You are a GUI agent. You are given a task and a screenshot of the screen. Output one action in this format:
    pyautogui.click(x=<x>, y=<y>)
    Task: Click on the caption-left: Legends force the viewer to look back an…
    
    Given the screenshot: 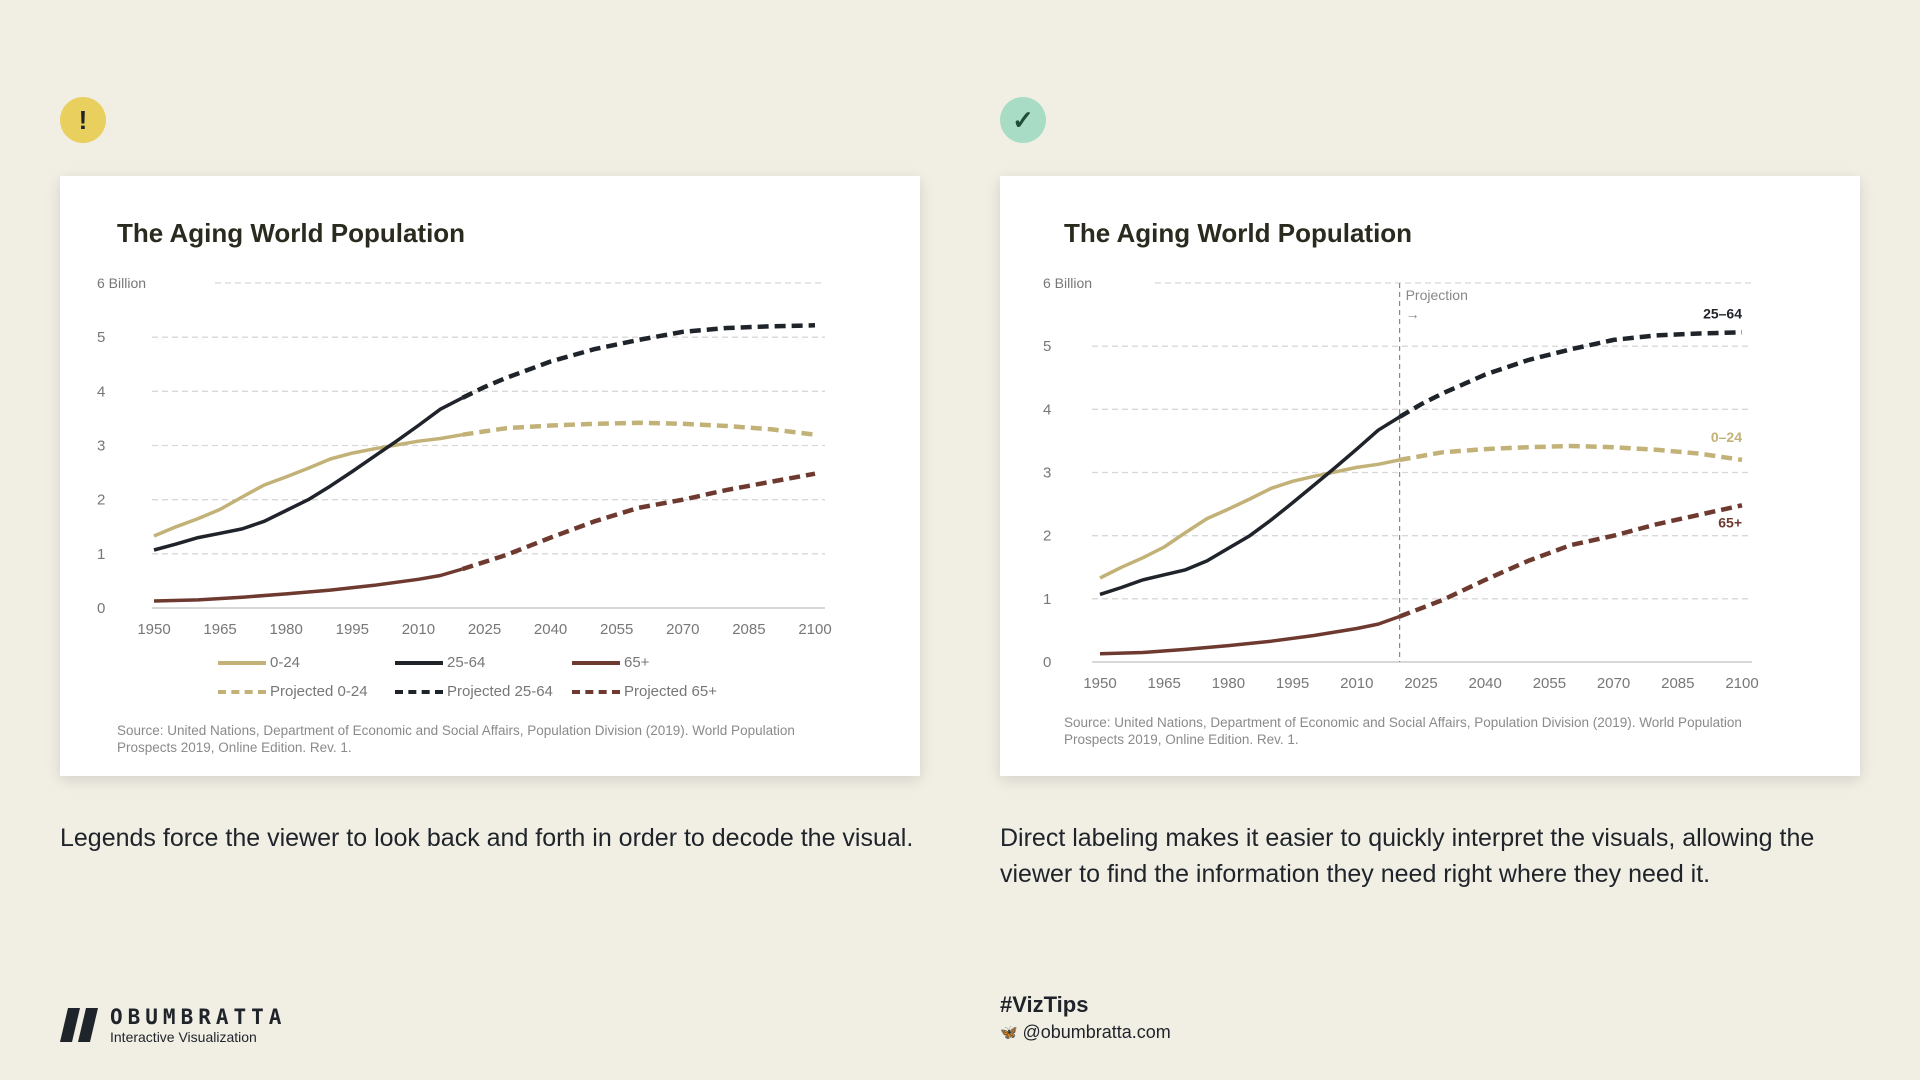 What is the action you would take?
    pyautogui.click(x=487, y=838)
    